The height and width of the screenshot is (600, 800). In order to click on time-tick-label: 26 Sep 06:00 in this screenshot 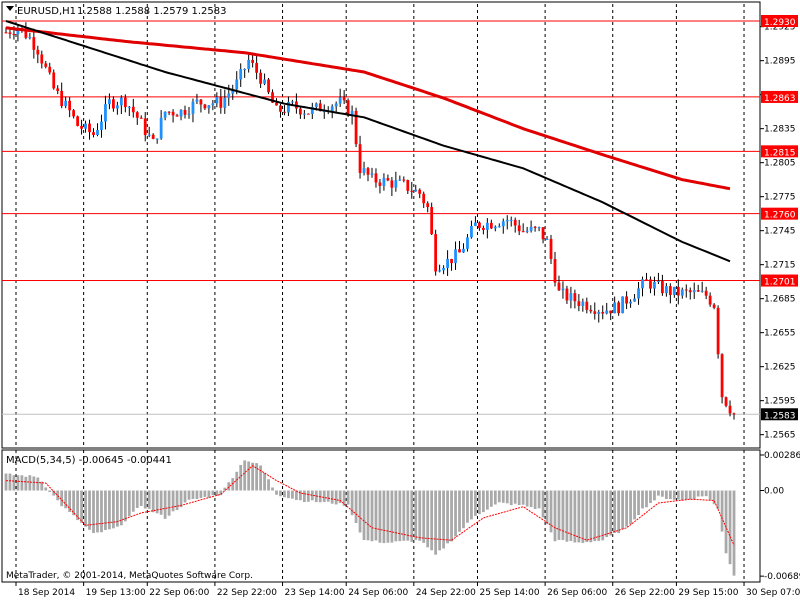, I will do `click(577, 593)`.